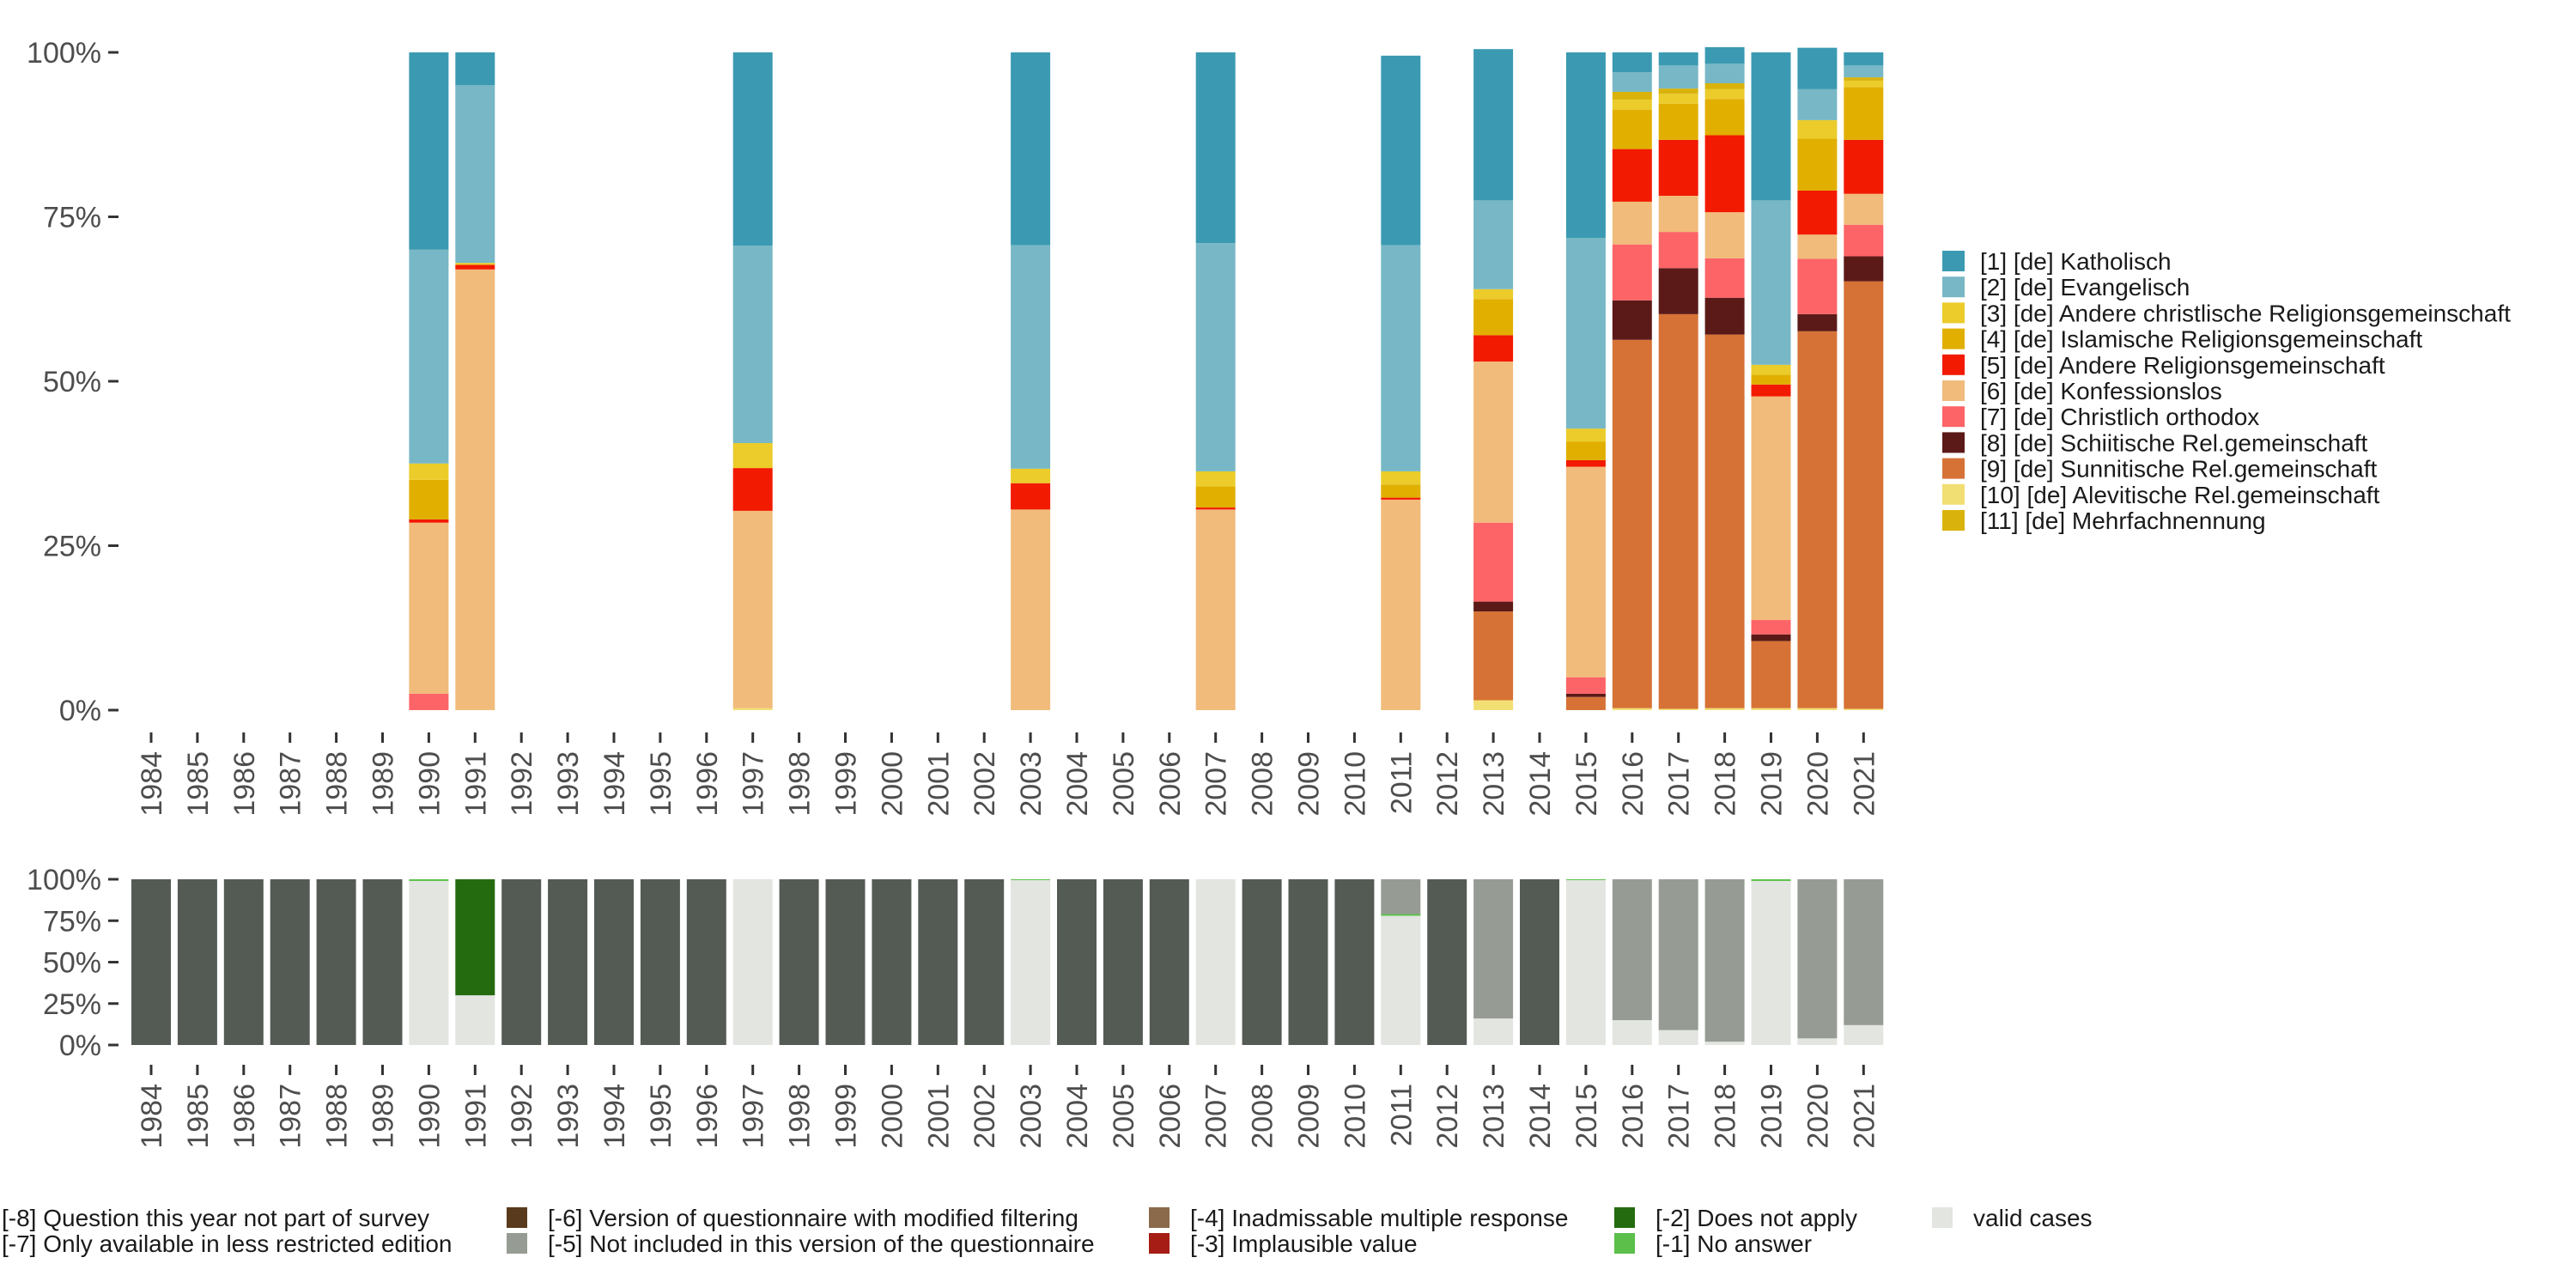 This screenshot has height=1288, width=2576. I want to click on x-tick-label: 2009, so click(1309, 784).